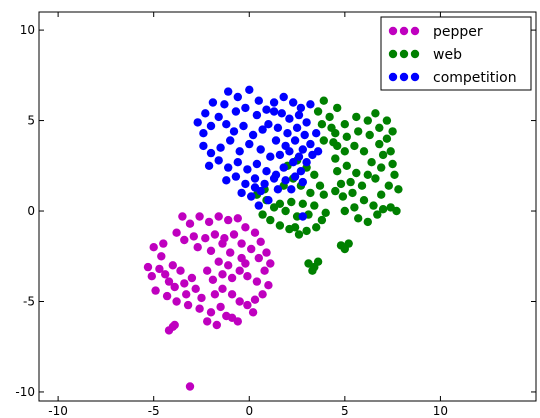 Image resolution: width=540 pixels, height=418 pixels. What do you see at coordinates (456, 53) in the screenshot?
I see `legend: pepper web competition` at bounding box center [456, 53].